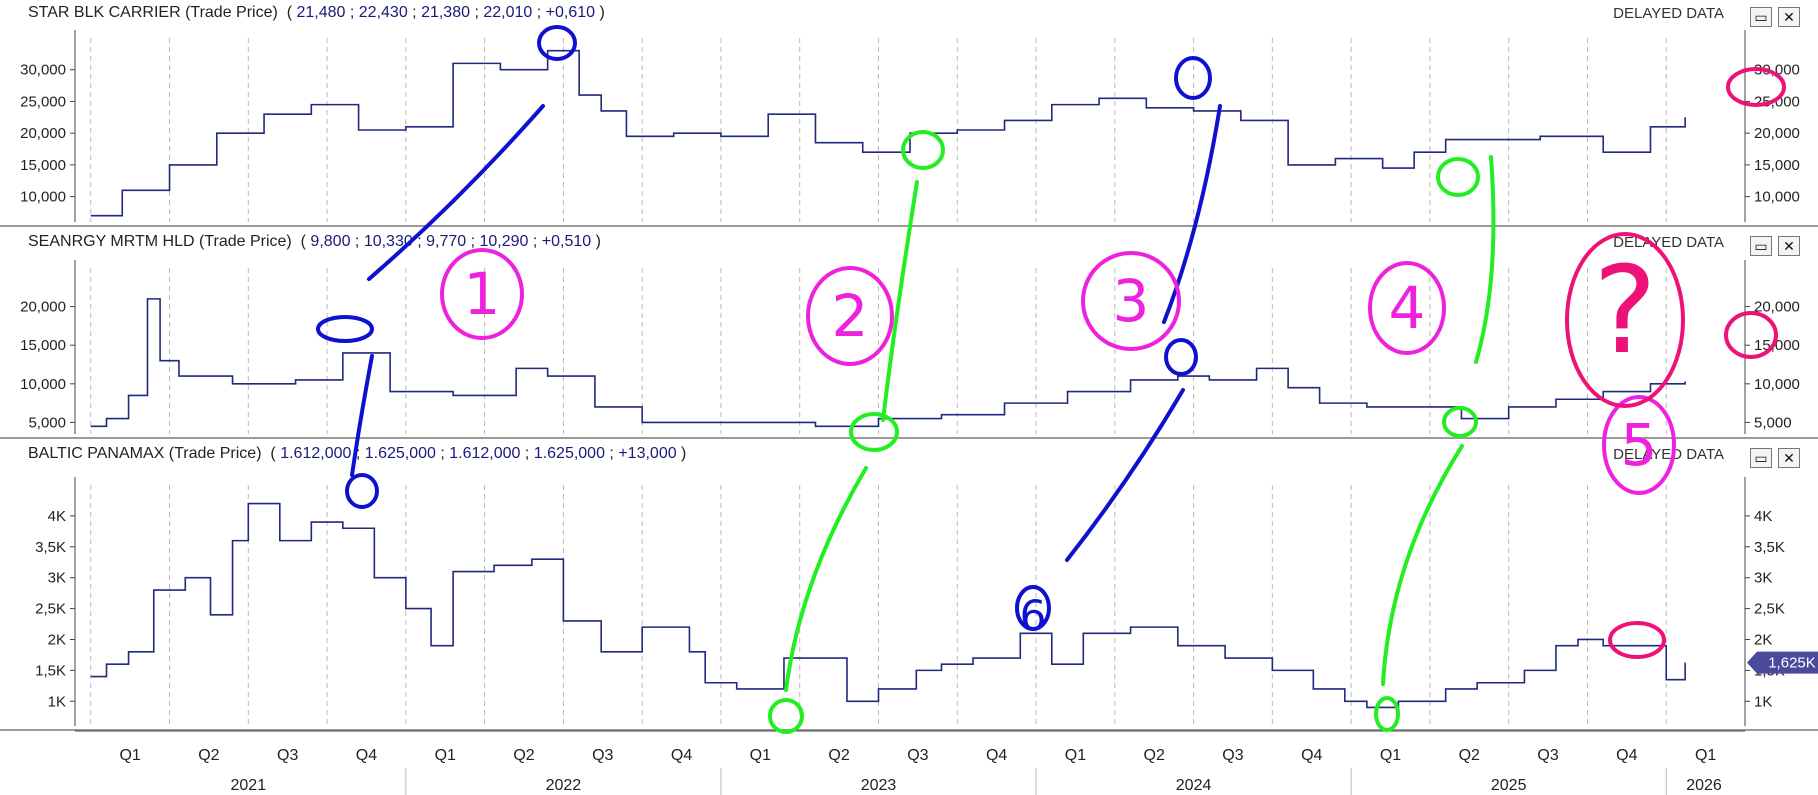  I want to click on number-annotation: 5, so click(1639, 445).